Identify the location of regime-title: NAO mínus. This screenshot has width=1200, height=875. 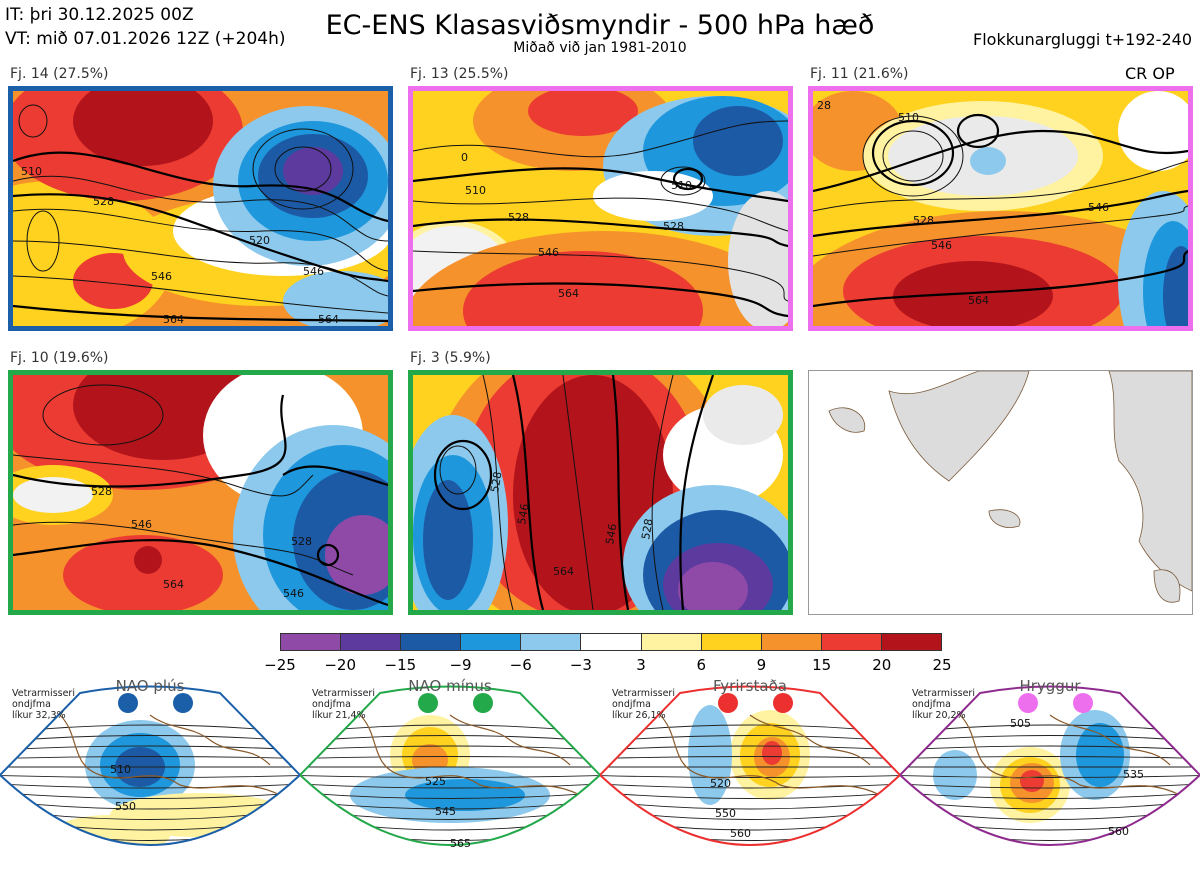
(450, 686).